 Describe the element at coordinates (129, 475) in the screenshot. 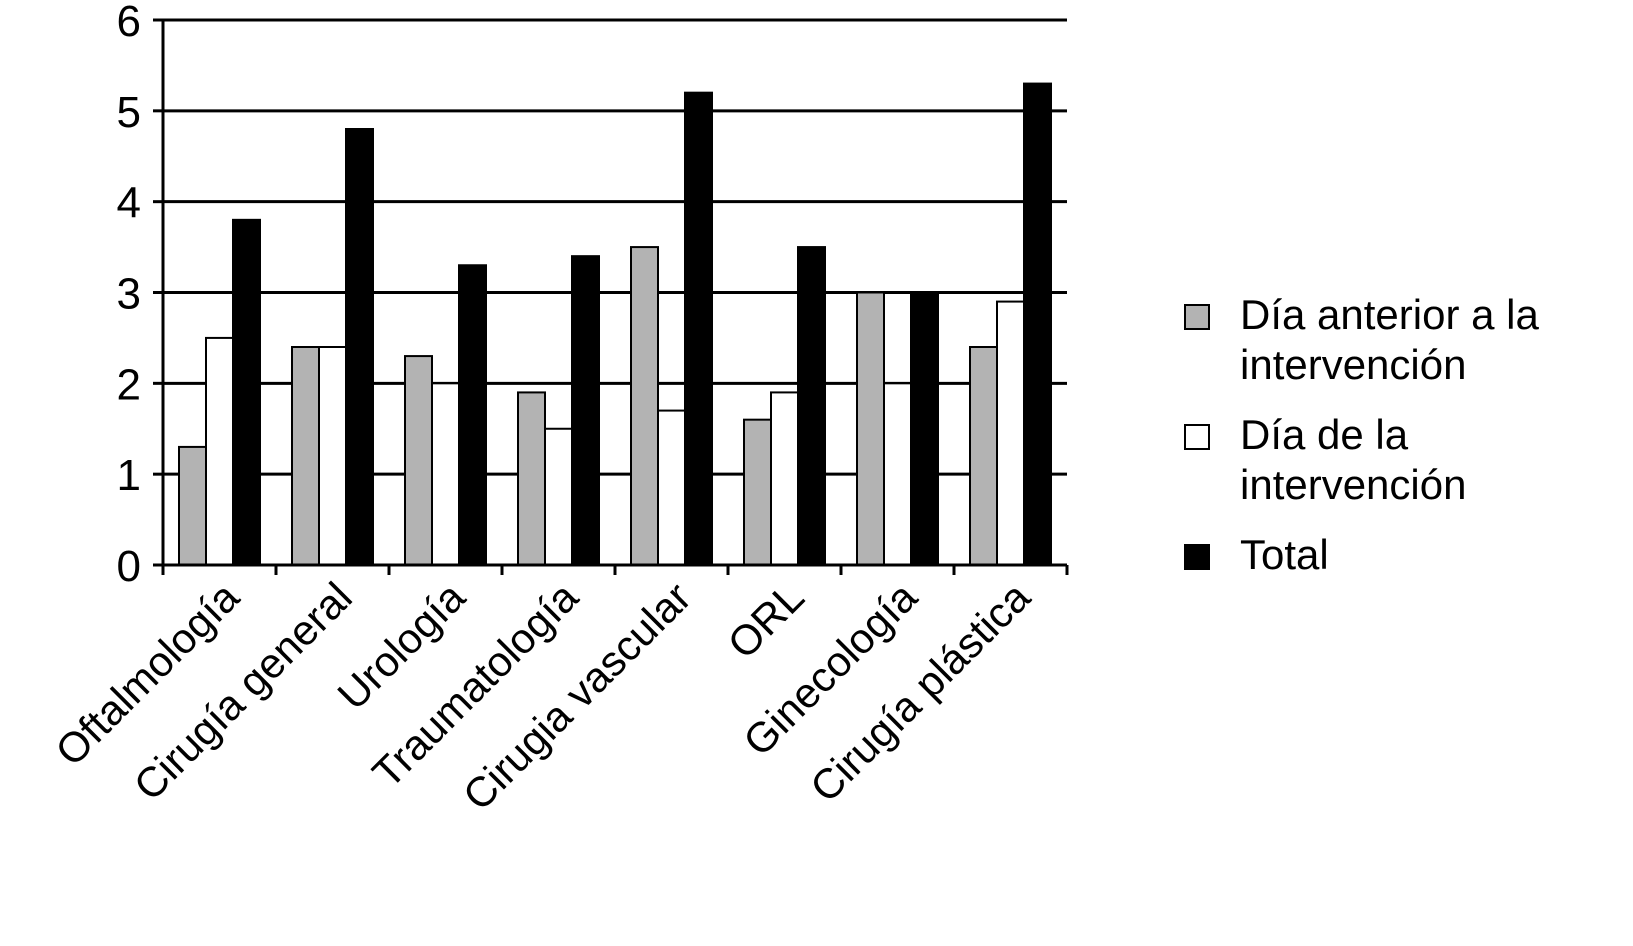

I see `y-tick-label: 1` at that location.